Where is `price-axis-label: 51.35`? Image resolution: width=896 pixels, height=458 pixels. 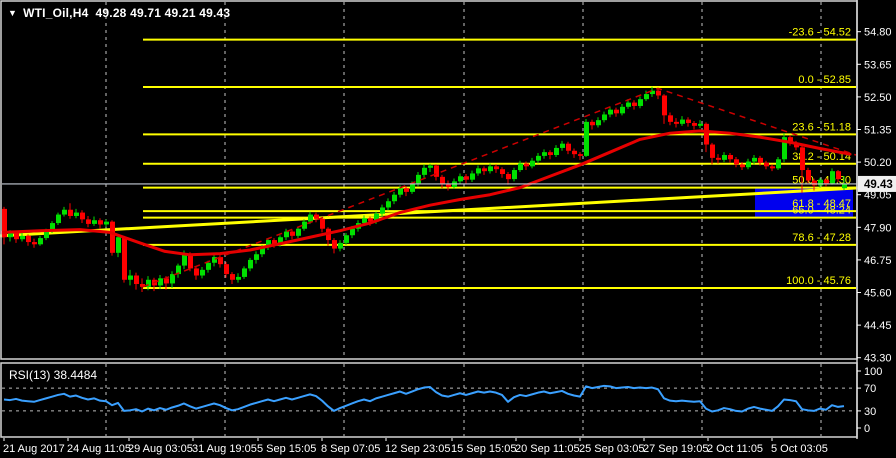
price-axis-label: 51.35 is located at coordinates (878, 131).